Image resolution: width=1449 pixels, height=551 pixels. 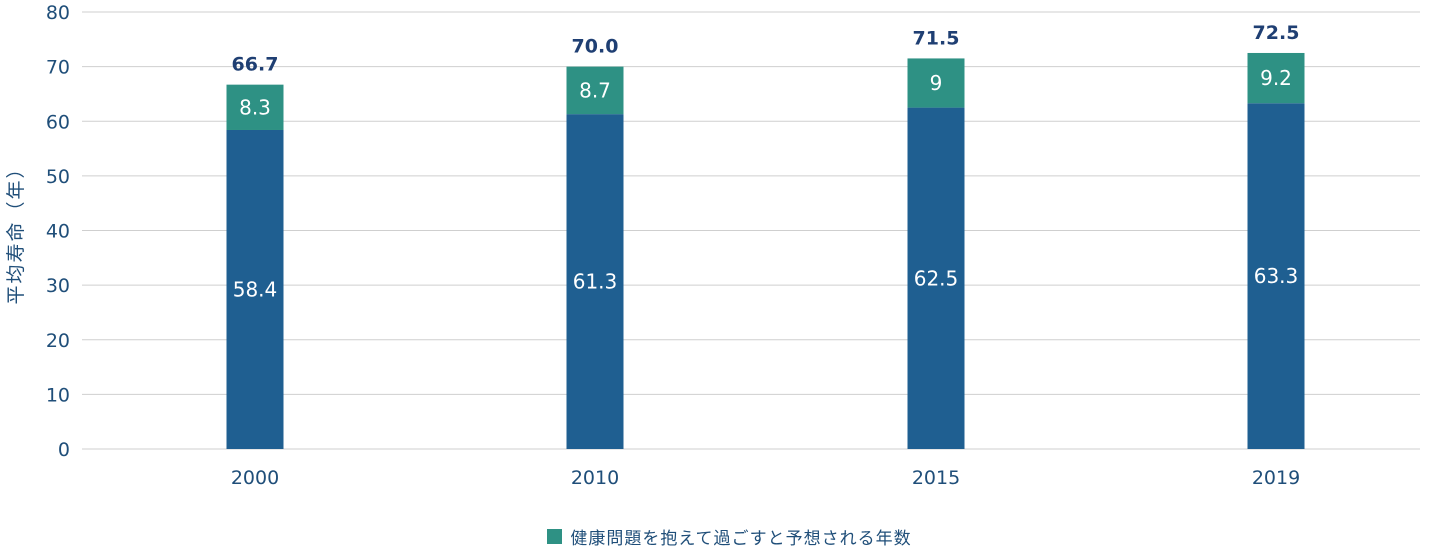 I want to click on data-label: 63.3, so click(x=1276, y=276).